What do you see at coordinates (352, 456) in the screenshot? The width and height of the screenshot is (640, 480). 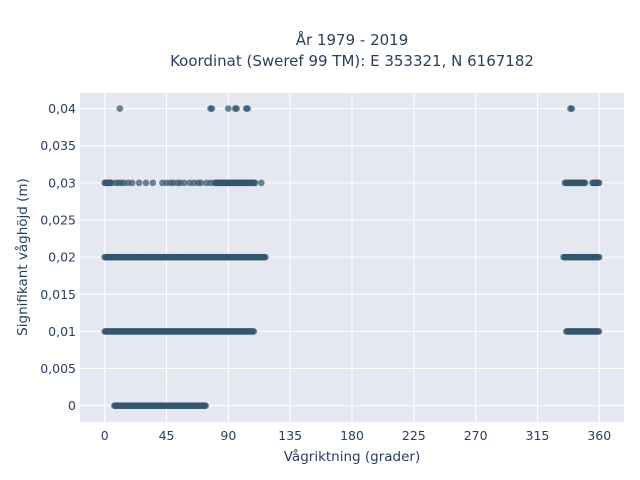 I see `x-axis-title: Vågriktning (grader)` at bounding box center [352, 456].